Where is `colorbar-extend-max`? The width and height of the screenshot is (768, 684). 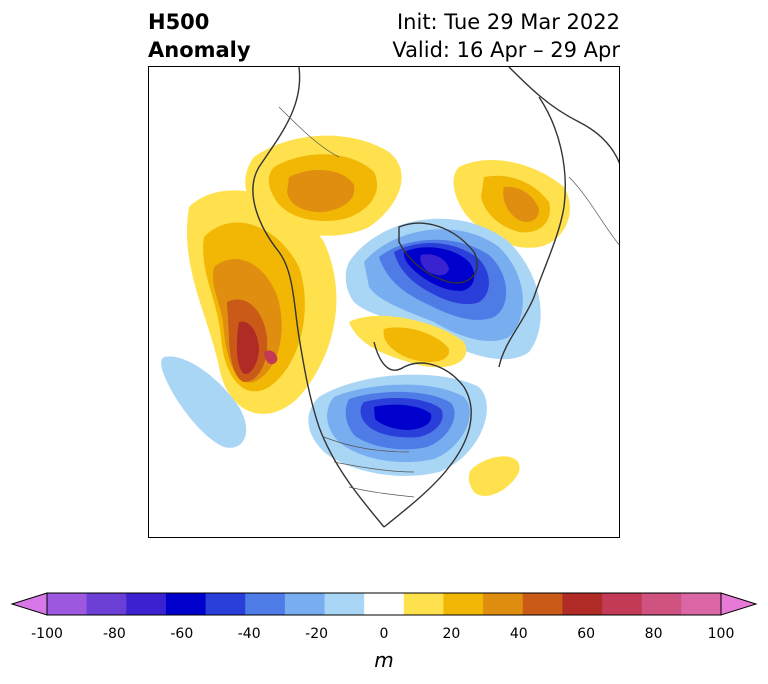
colorbar-extend-max is located at coordinates (739, 604).